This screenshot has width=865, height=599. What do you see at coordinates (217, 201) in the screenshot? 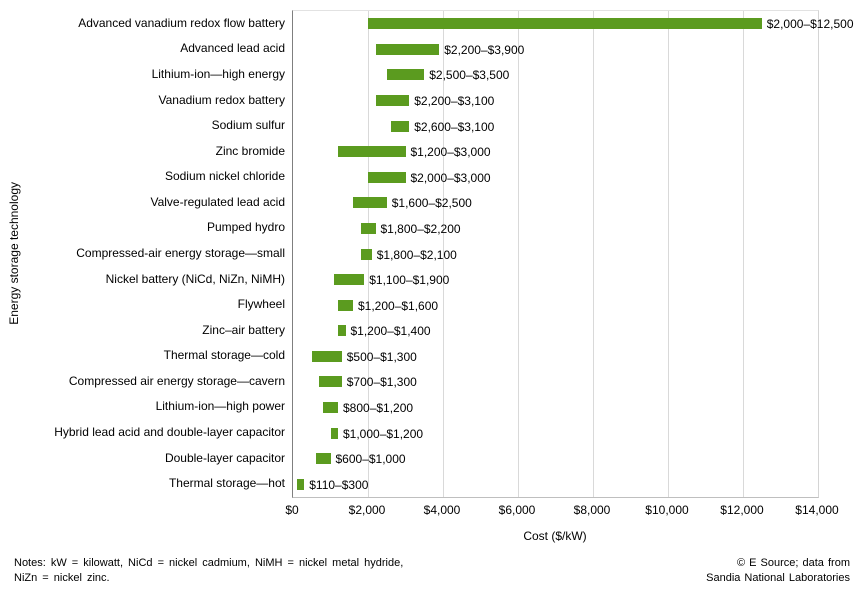
I see `category-label: Valve-regulated lead acid` at bounding box center [217, 201].